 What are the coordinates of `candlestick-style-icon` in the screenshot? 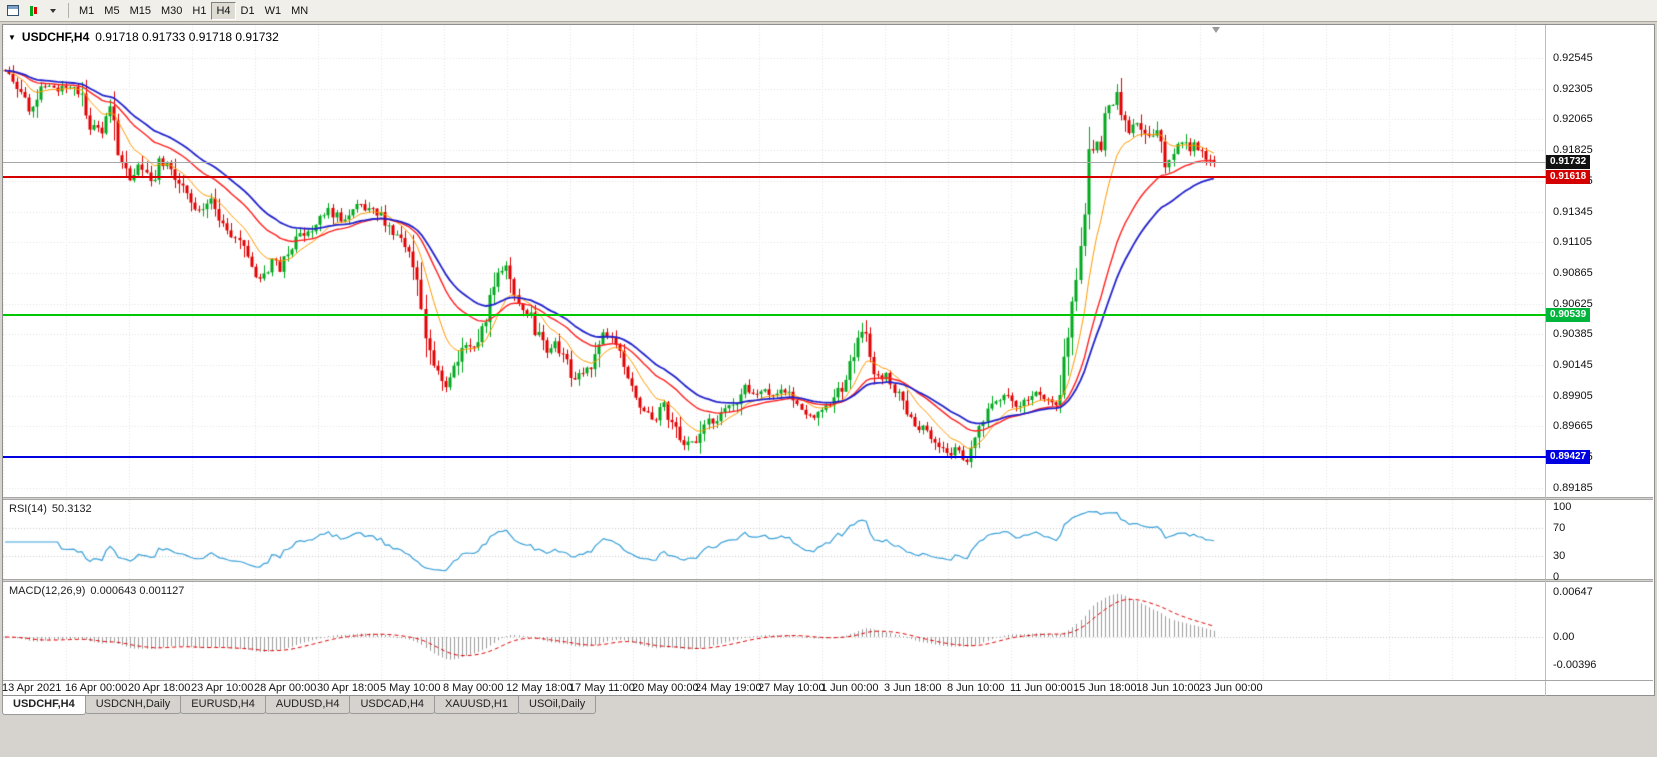 It's located at (33, 11).